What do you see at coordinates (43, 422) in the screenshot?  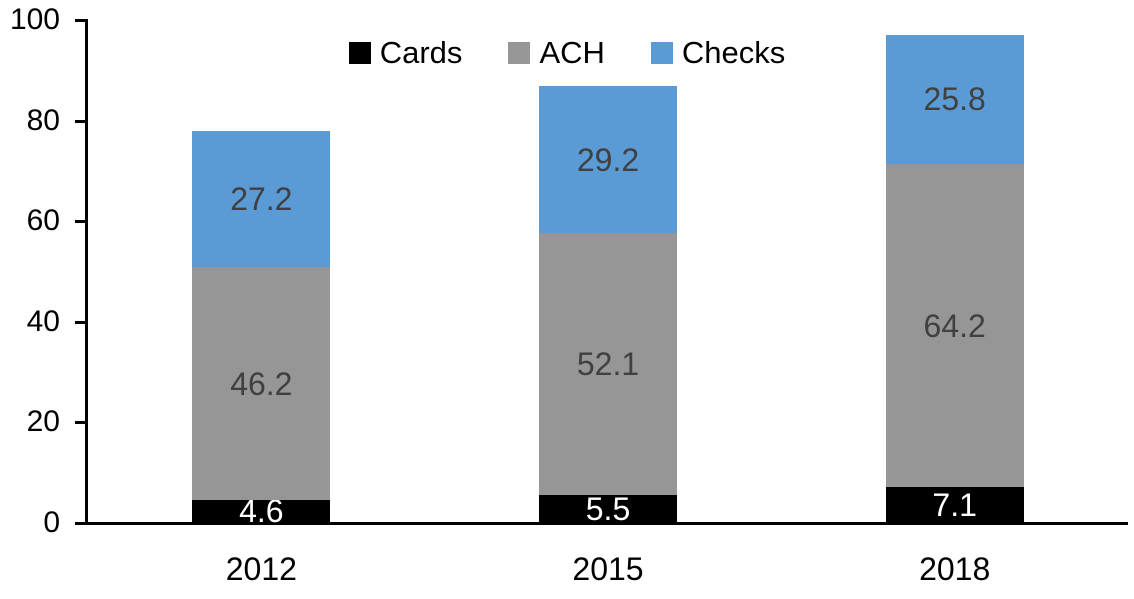 I see `y-tick-label: 20` at bounding box center [43, 422].